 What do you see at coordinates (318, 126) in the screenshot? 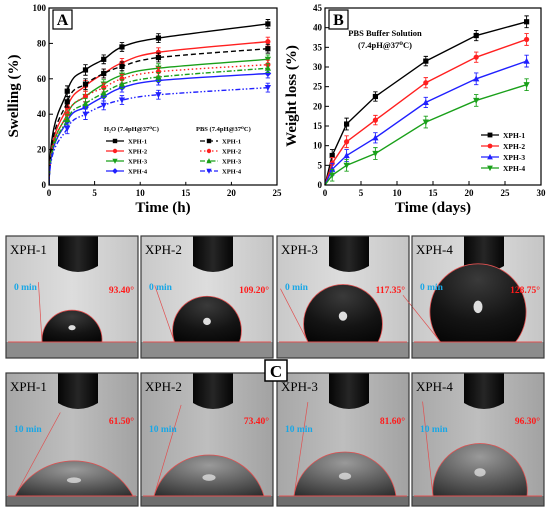
I see `weight-loss-y-tick-label: 15` at bounding box center [318, 126].